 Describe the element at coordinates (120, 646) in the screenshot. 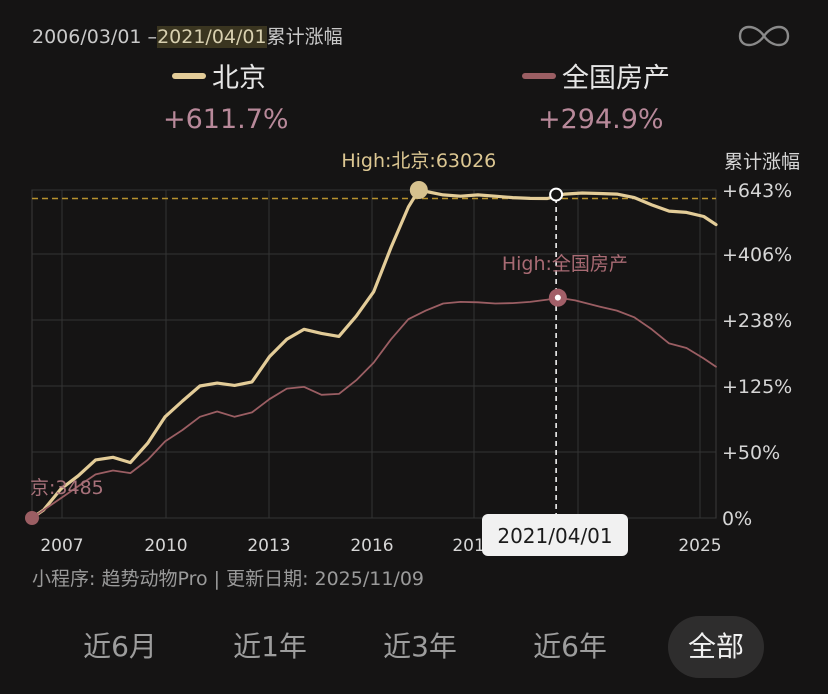

I see `tab-6-months: 近6月` at that location.